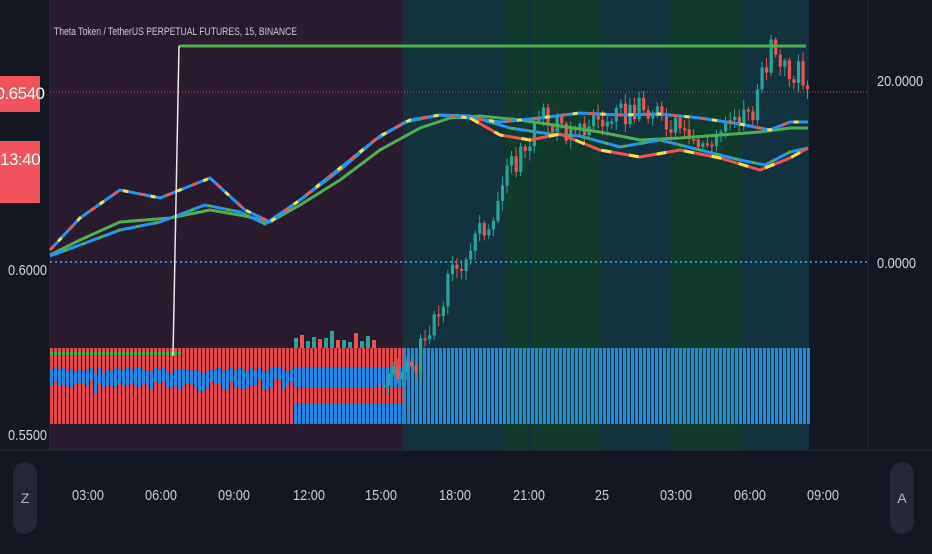 This screenshot has width=932, height=554. What do you see at coordinates (639, 144) in the screenshot?
I see `ma-red-line-yellow` at bounding box center [639, 144].